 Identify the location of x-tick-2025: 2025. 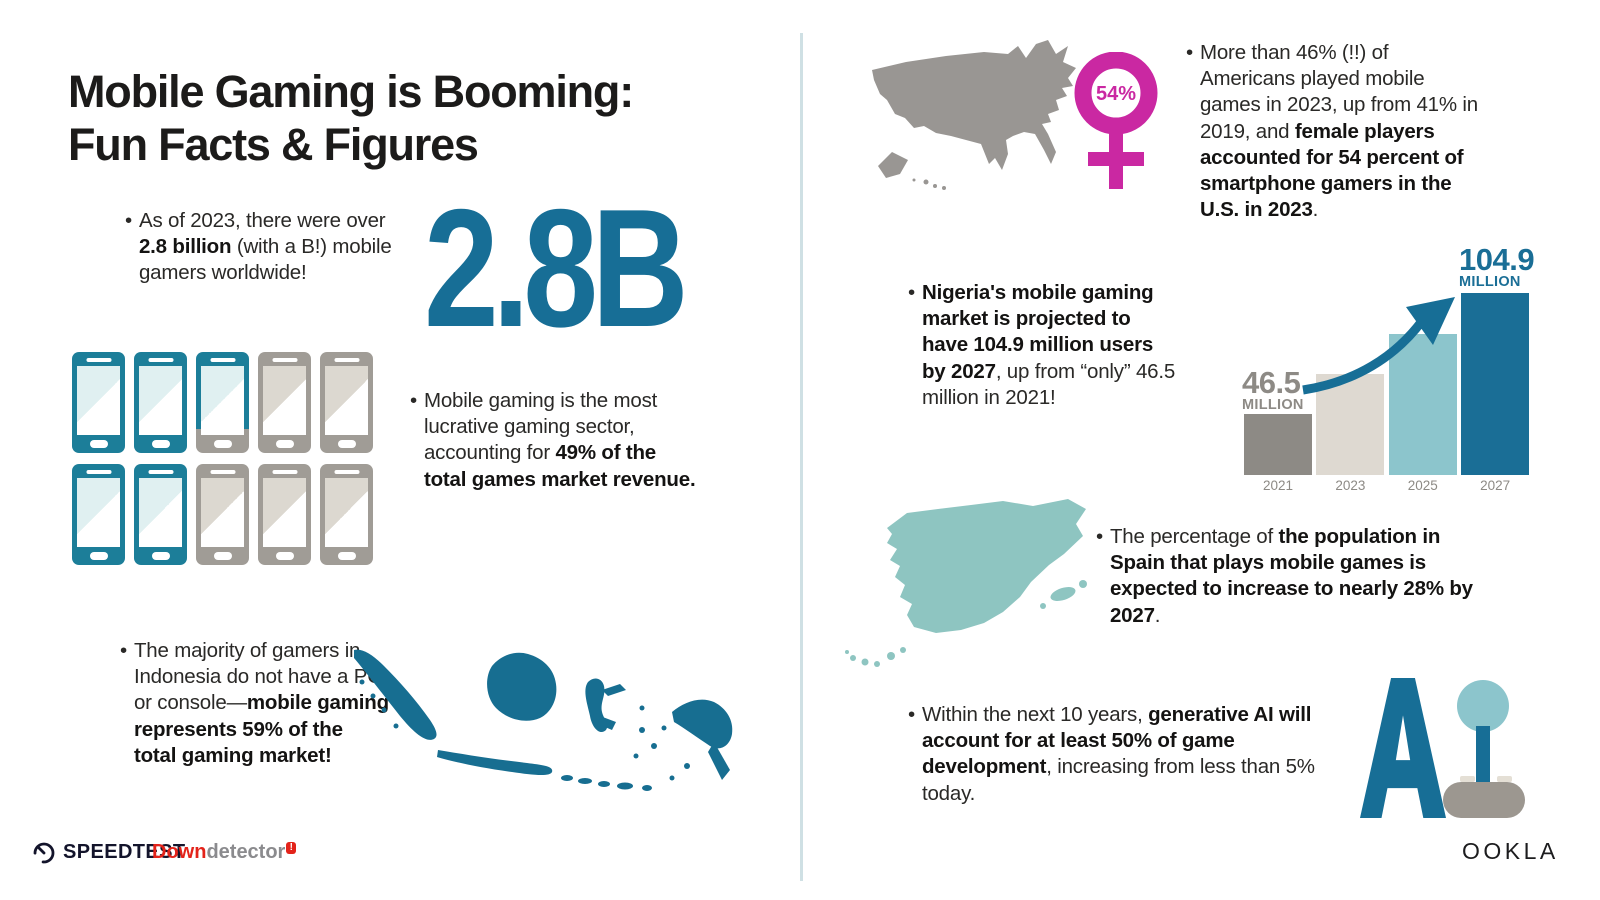
(1422, 485).